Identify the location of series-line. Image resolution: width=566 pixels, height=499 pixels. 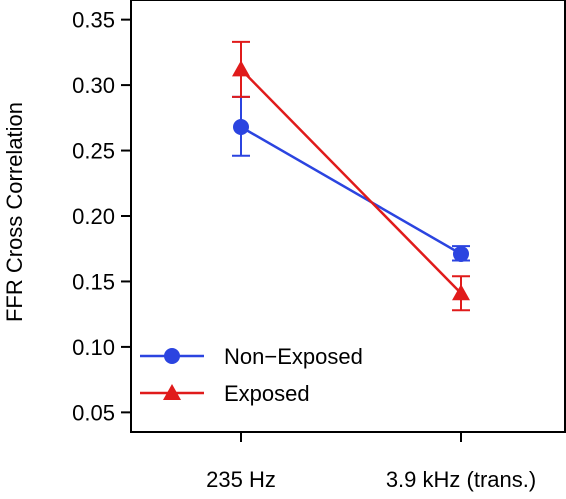
(351, 190).